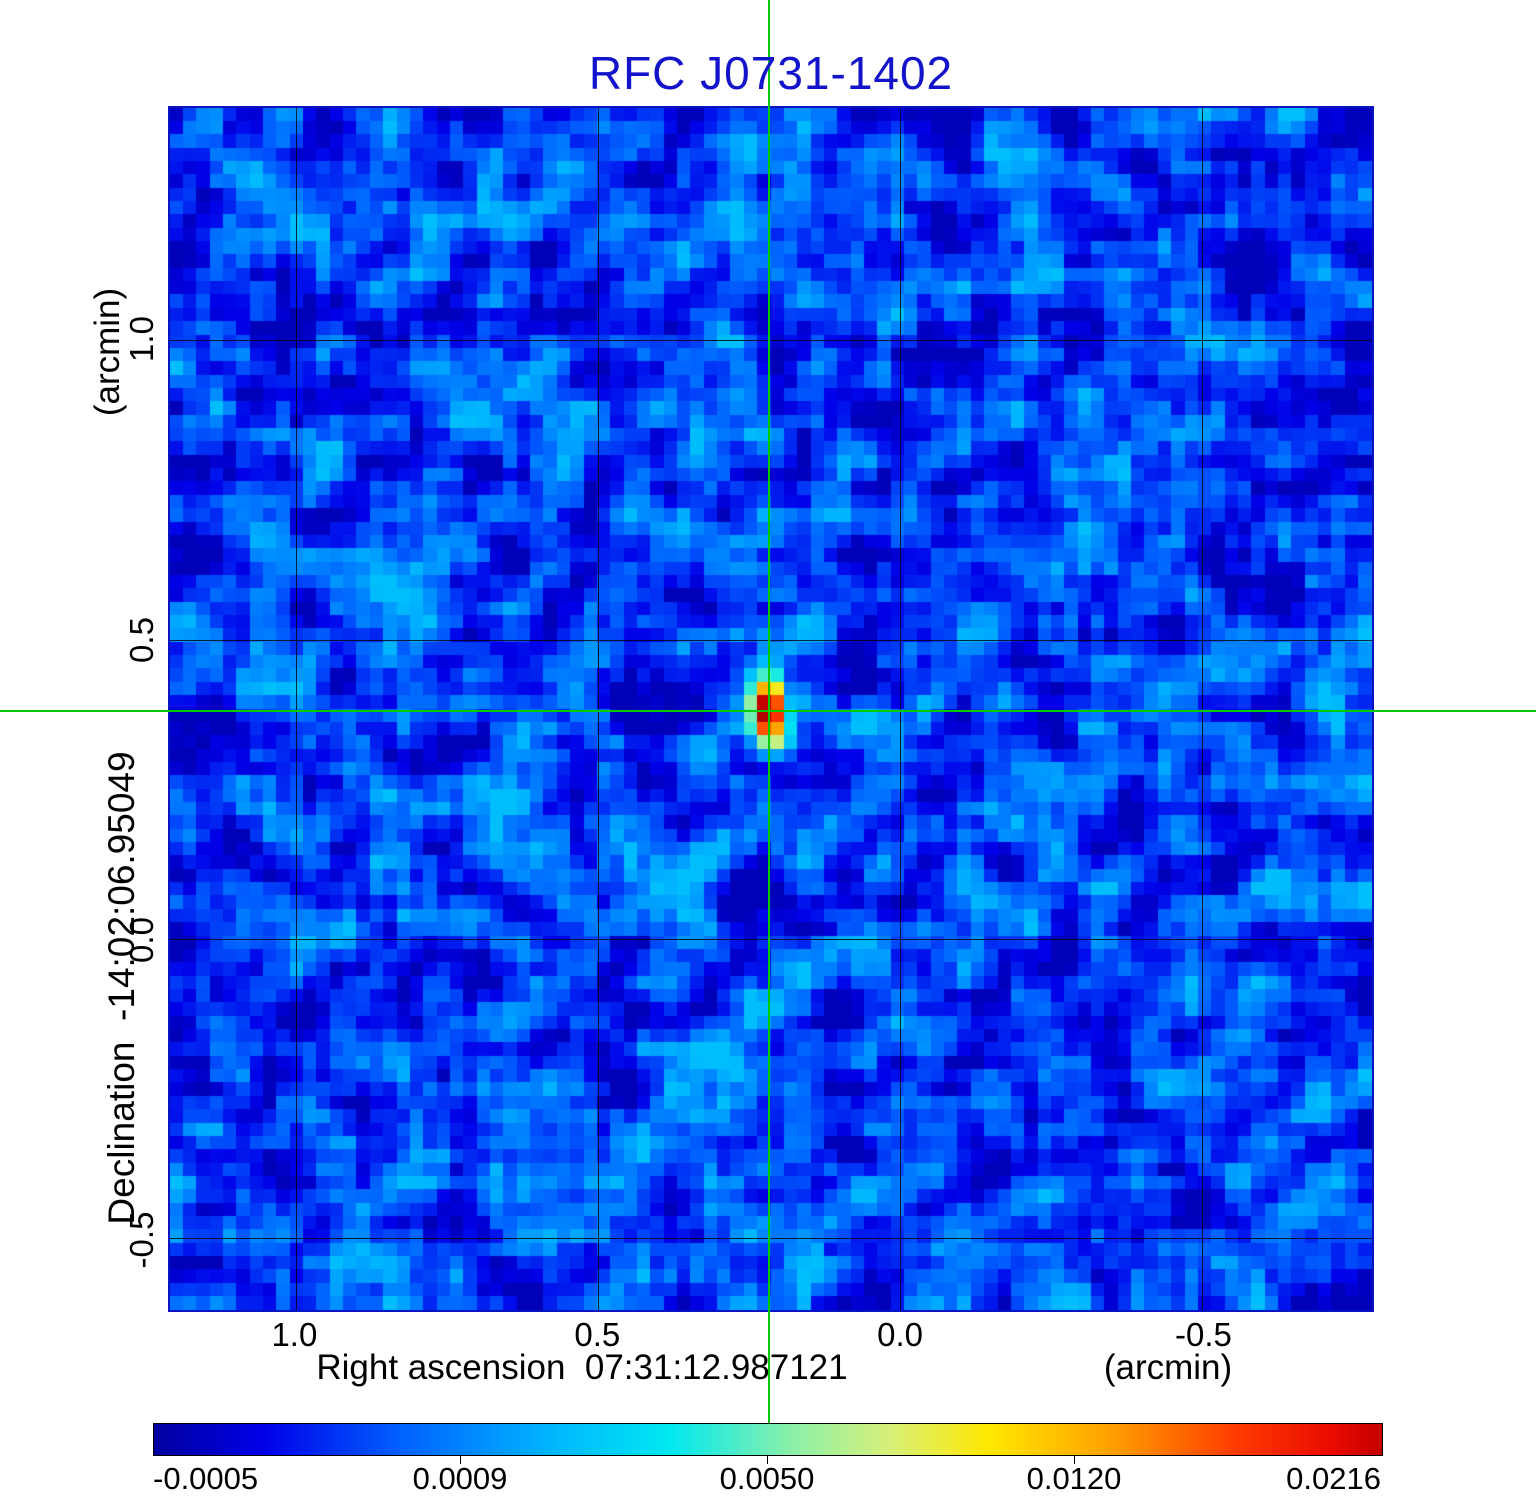 This screenshot has width=1536, height=1511. What do you see at coordinates (900, 1334) in the screenshot?
I see `x-tick-label: 0.0` at bounding box center [900, 1334].